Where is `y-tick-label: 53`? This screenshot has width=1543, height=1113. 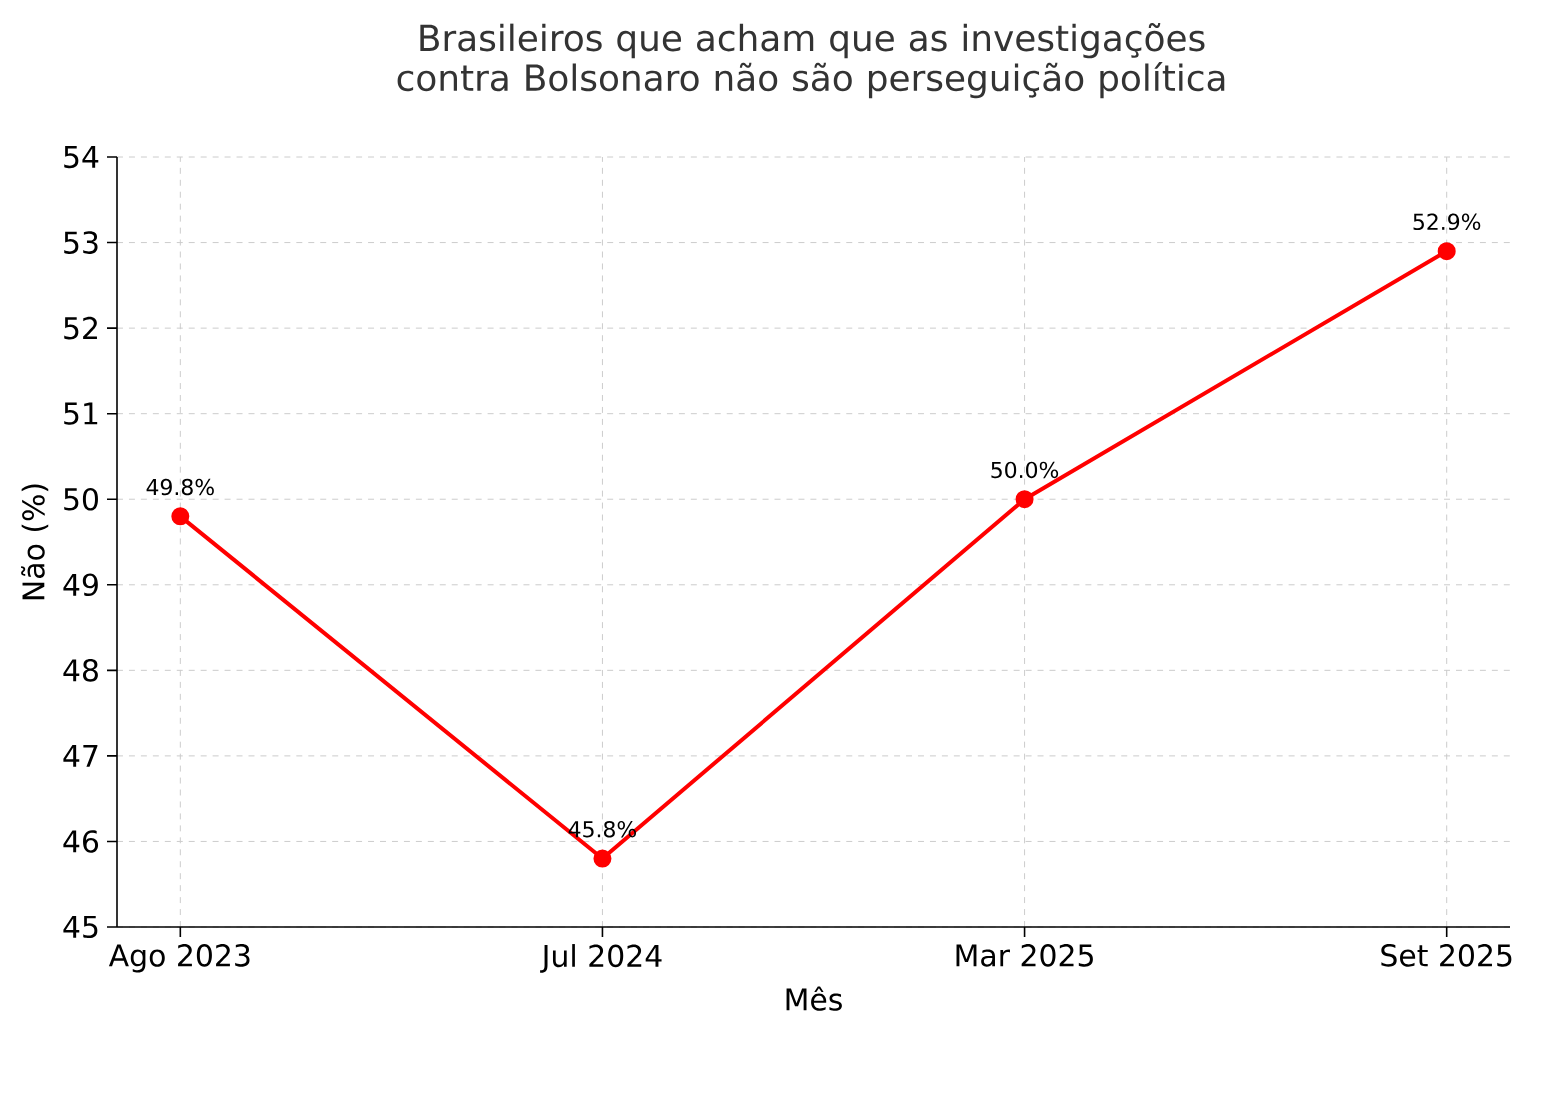
y-tick-label: 53 is located at coordinates (81, 242).